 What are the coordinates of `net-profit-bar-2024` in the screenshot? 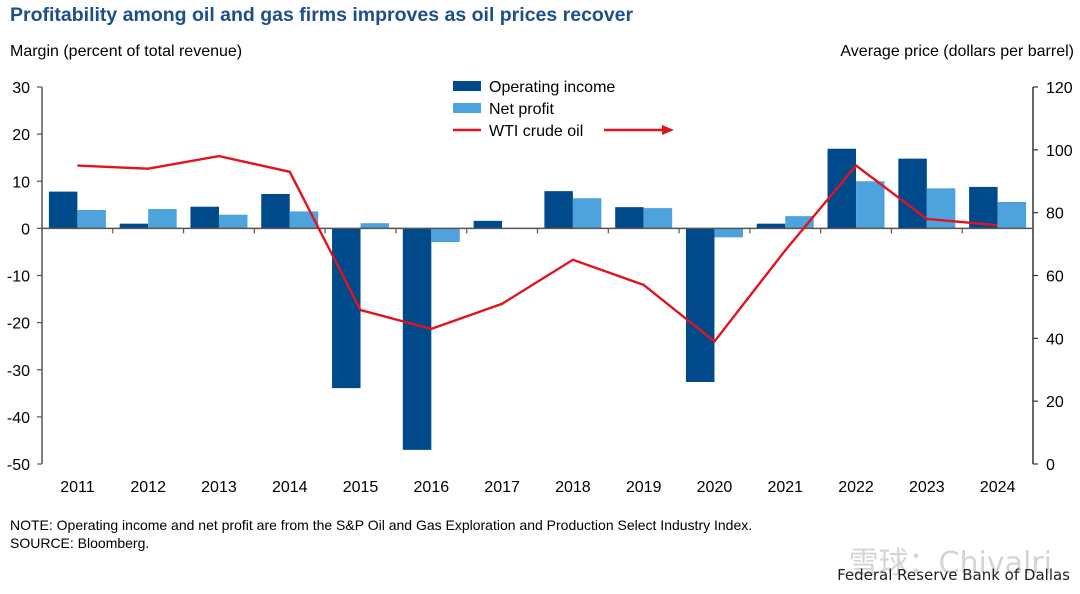 It's located at (1012, 215).